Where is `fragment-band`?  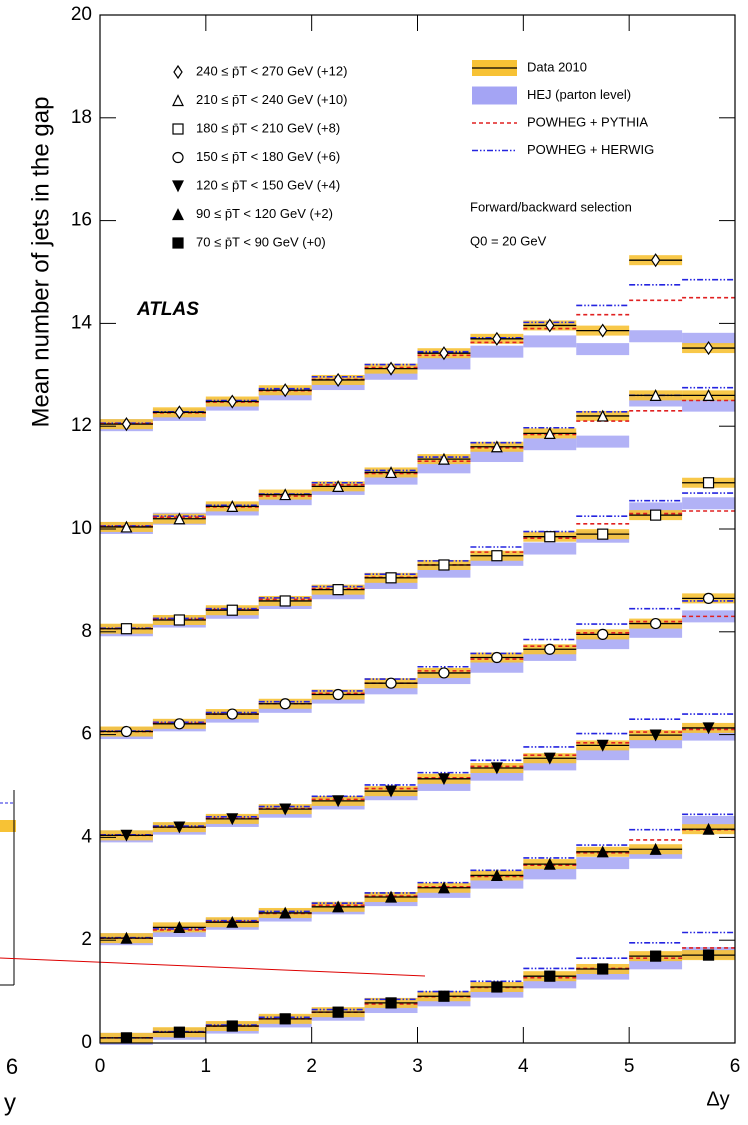 fragment-band is located at coordinates (8, 826).